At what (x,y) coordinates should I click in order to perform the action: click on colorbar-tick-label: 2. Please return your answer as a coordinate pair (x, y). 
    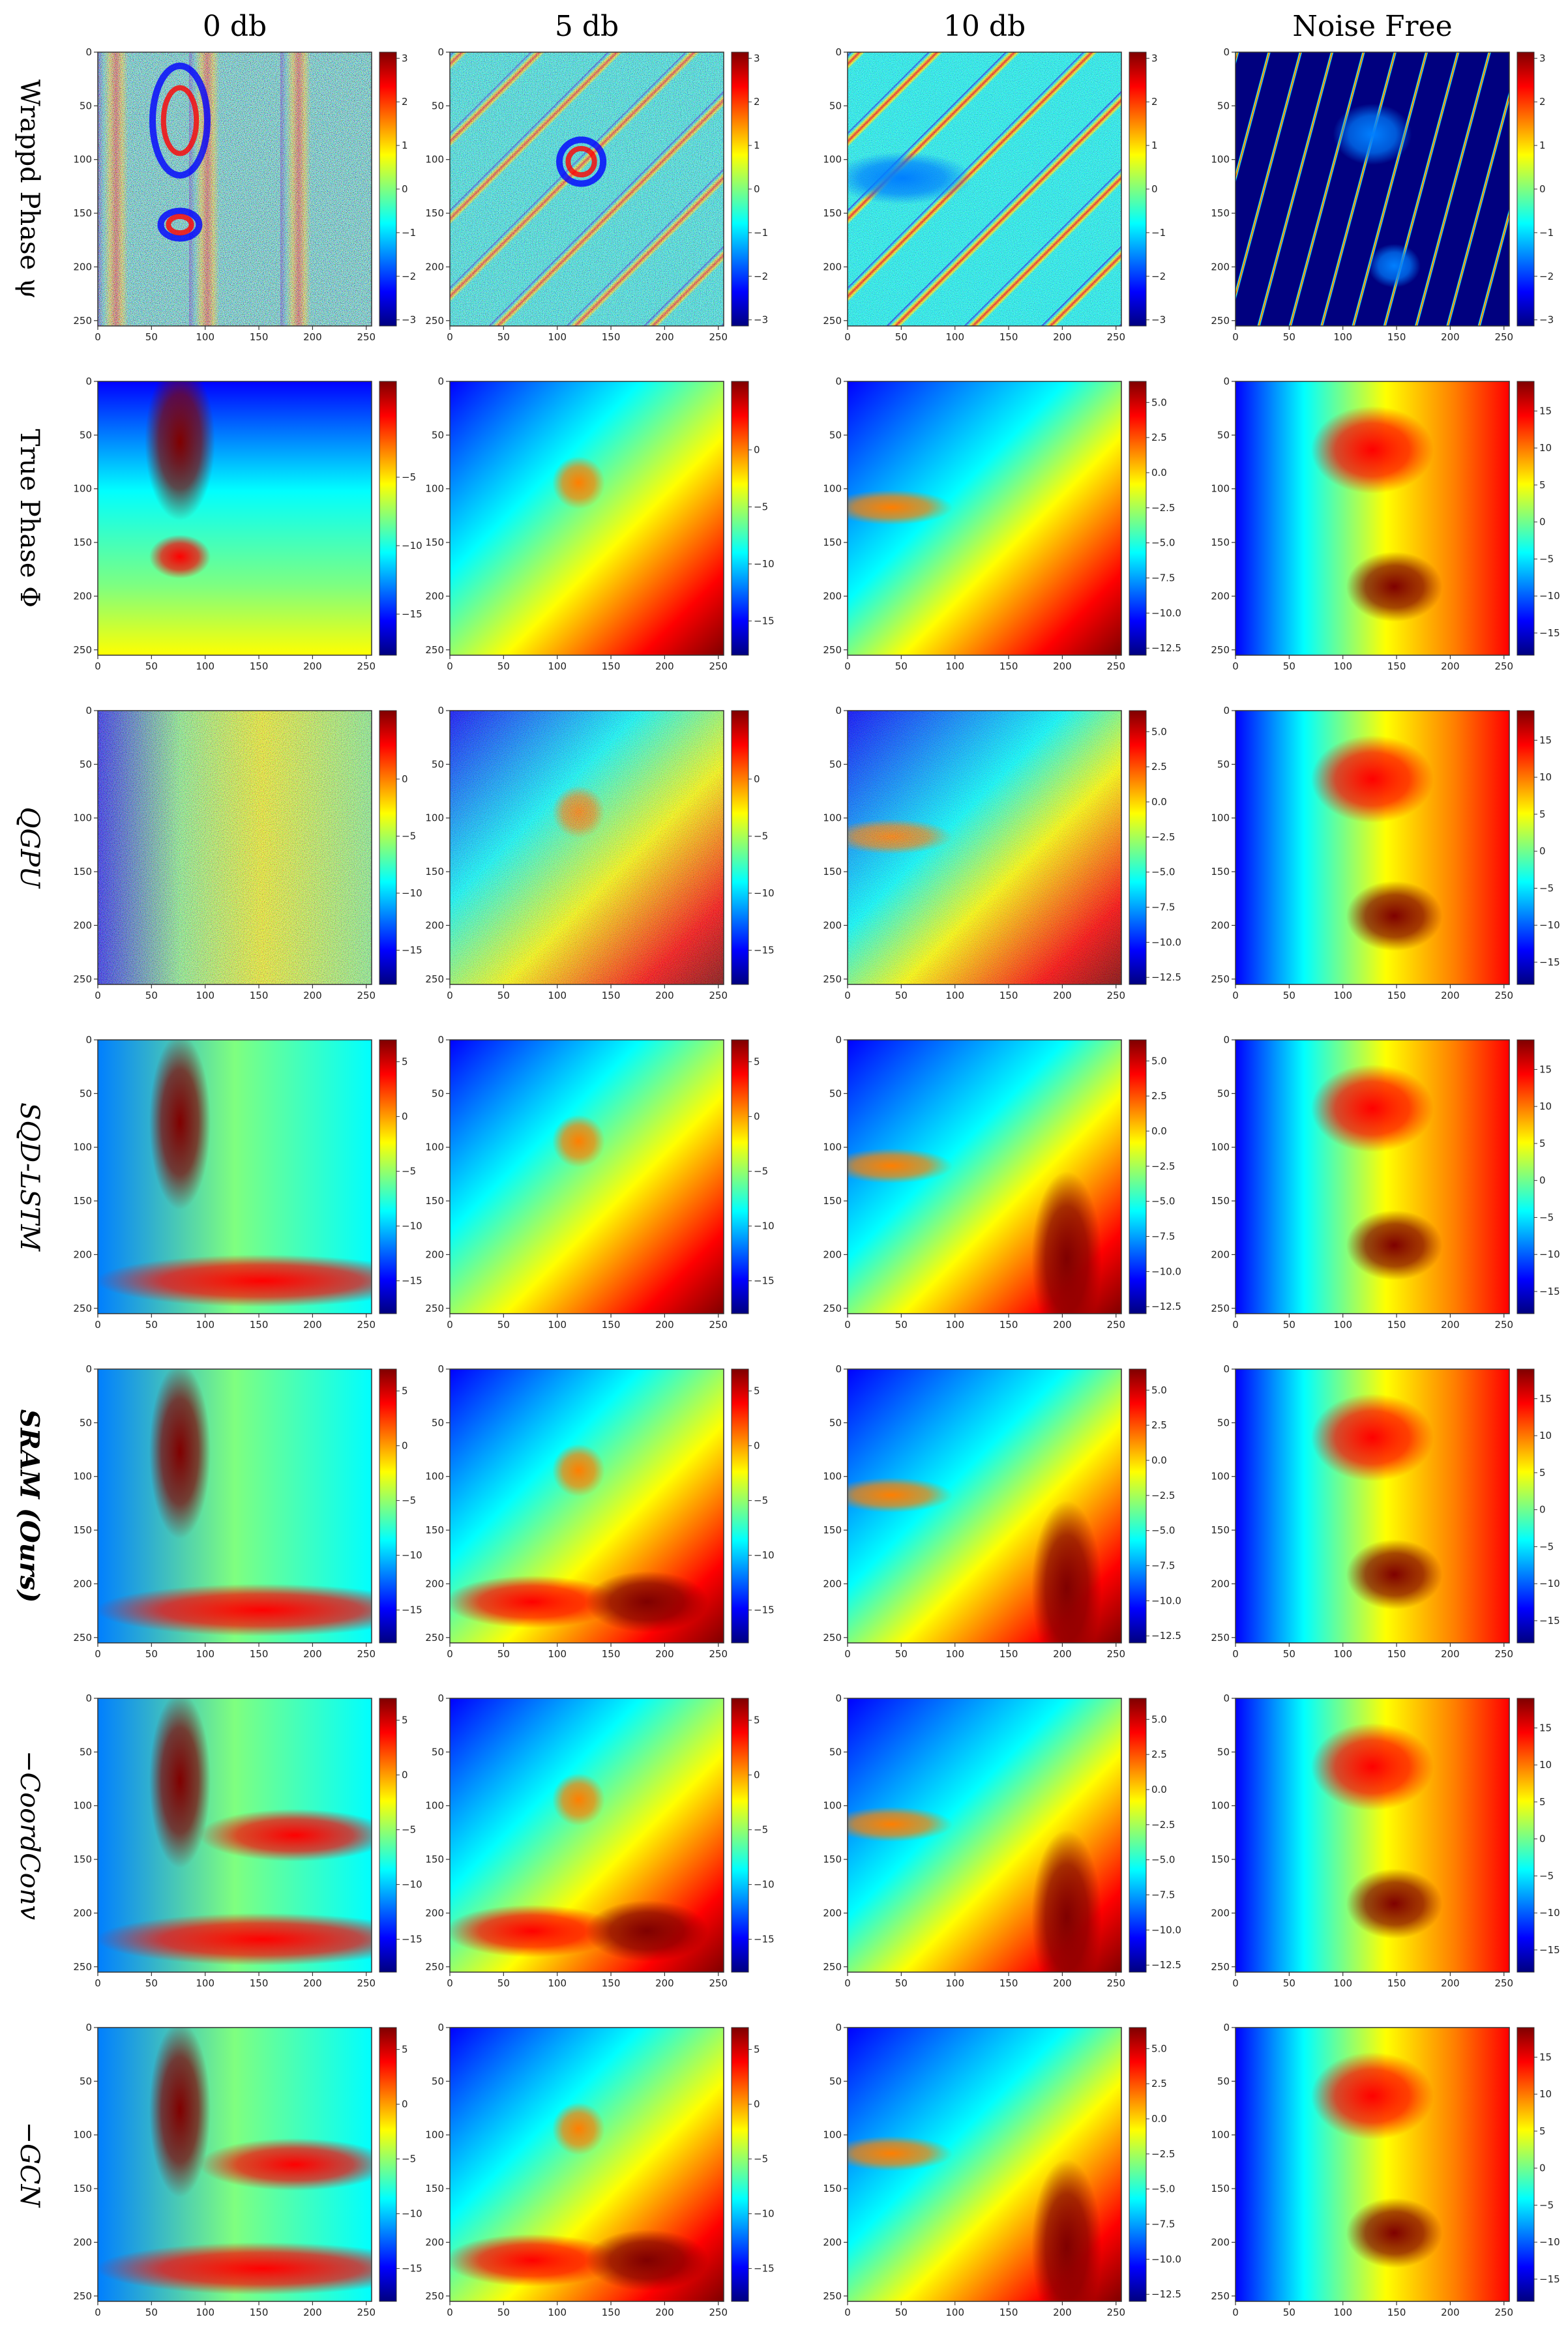
    Looking at the image, I should click on (1542, 102).